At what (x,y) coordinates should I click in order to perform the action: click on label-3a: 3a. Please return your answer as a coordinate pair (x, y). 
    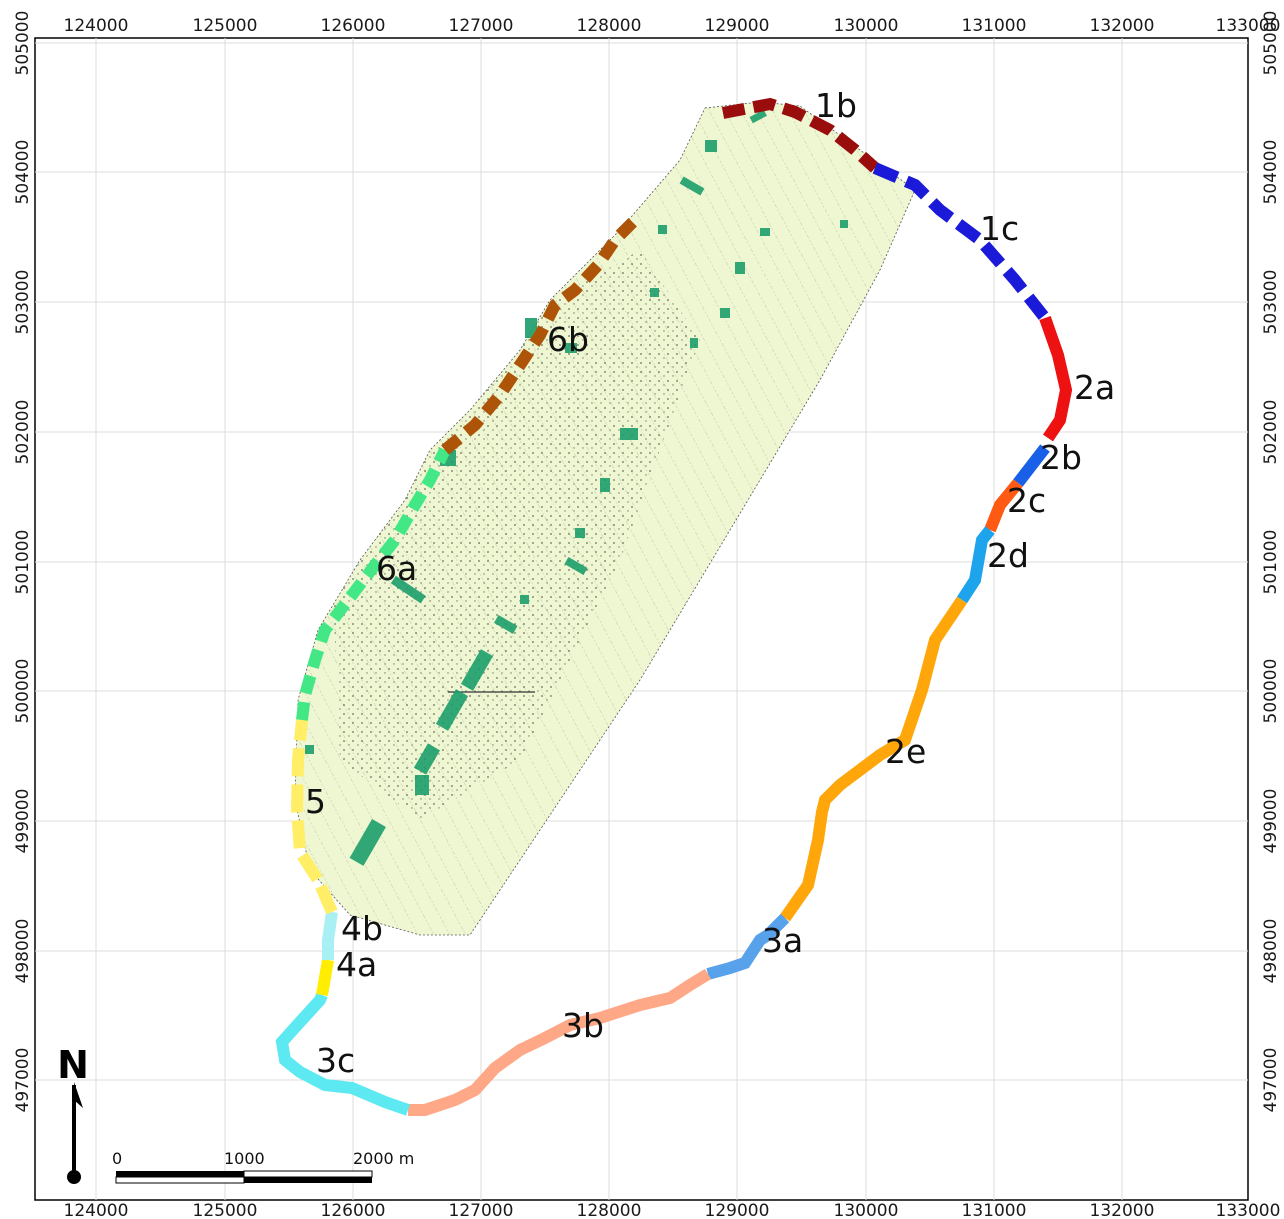
    Looking at the image, I should click on (782, 940).